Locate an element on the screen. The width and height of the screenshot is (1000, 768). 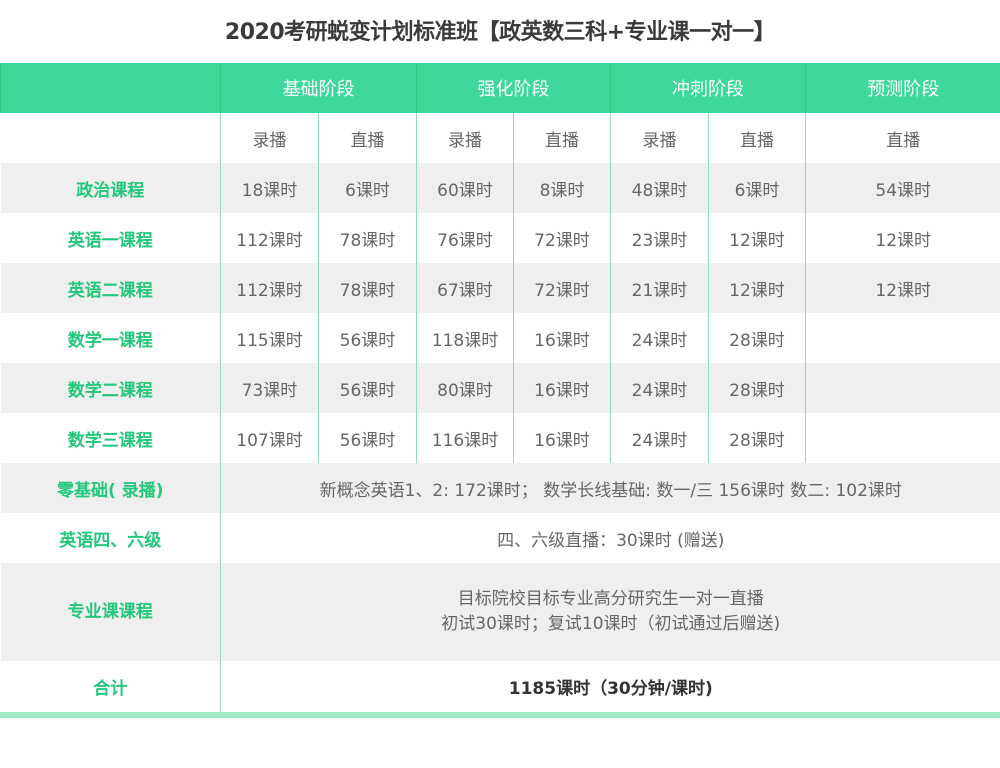
mode-header-row: 录播 直播 录播 直播 录播 直播 直播 is located at coordinates (500, 138).